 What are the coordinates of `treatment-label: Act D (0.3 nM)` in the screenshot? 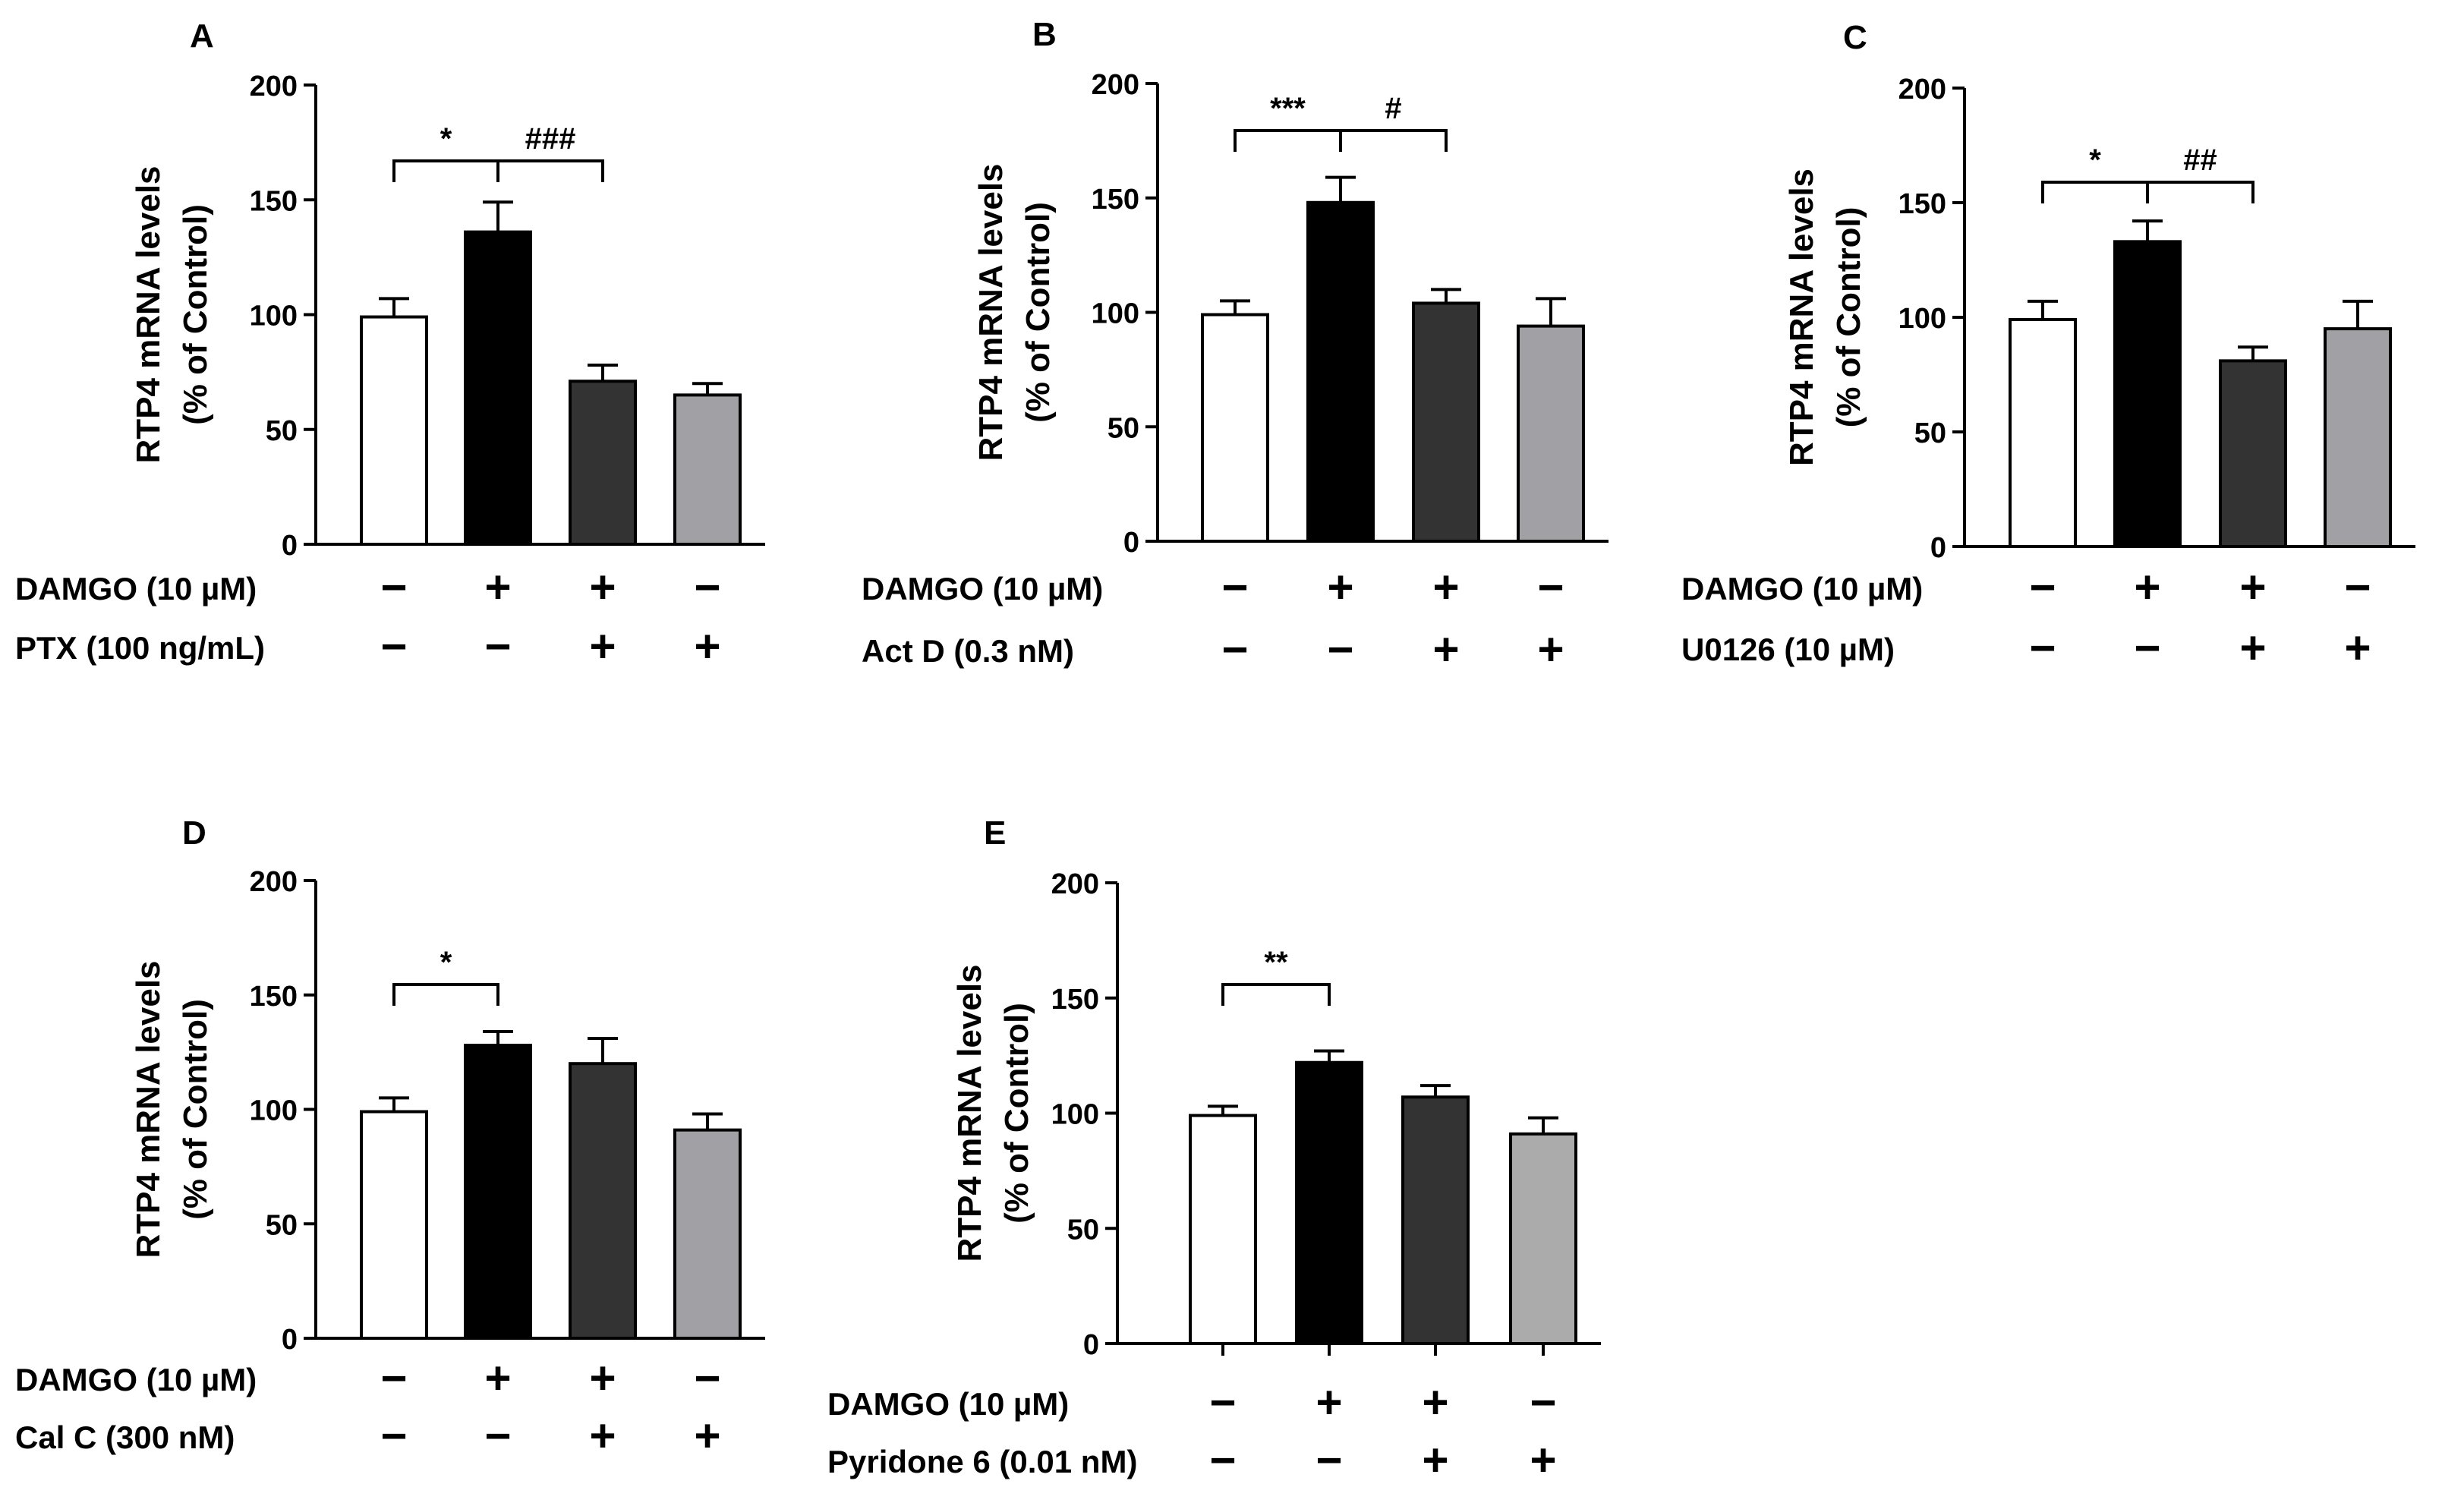 It's located at (968, 651).